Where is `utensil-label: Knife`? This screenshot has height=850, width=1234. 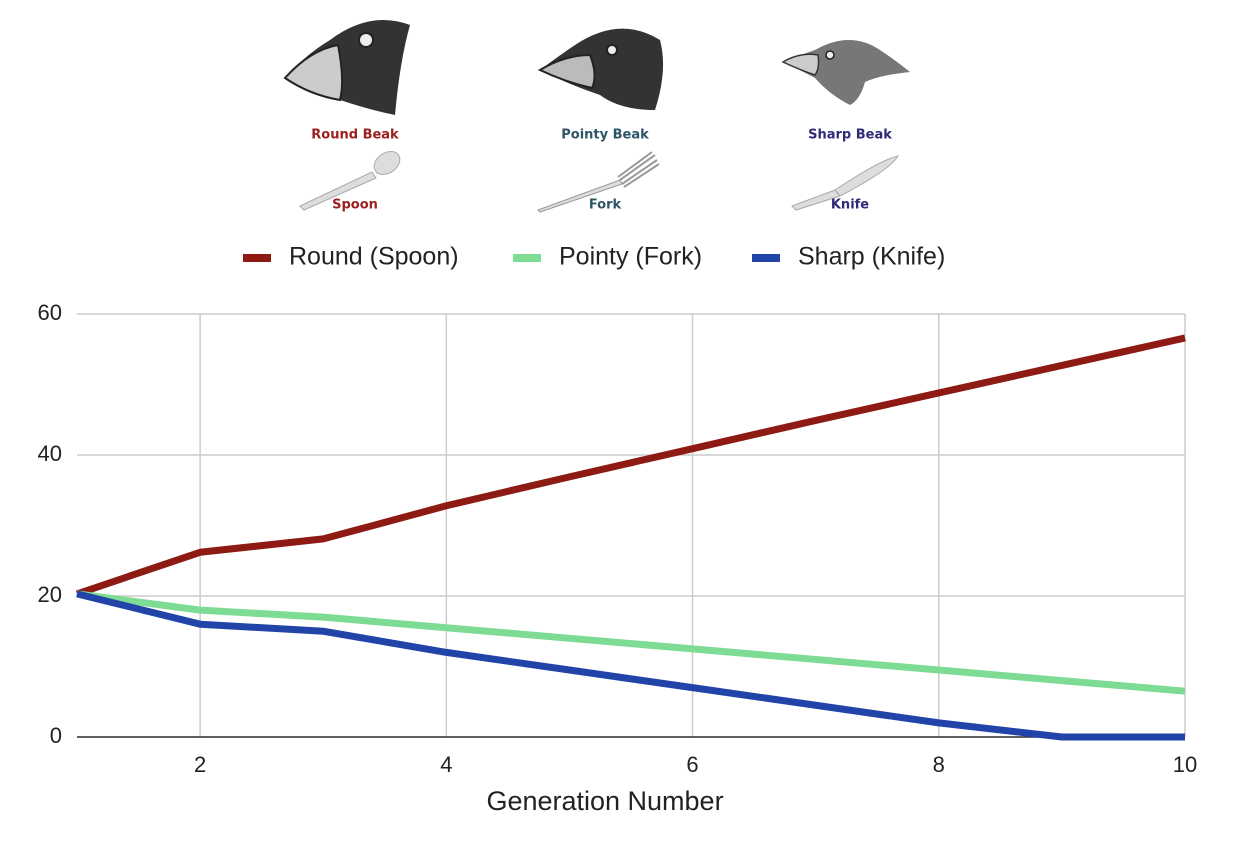
utensil-label: Knife is located at coordinates (850, 205).